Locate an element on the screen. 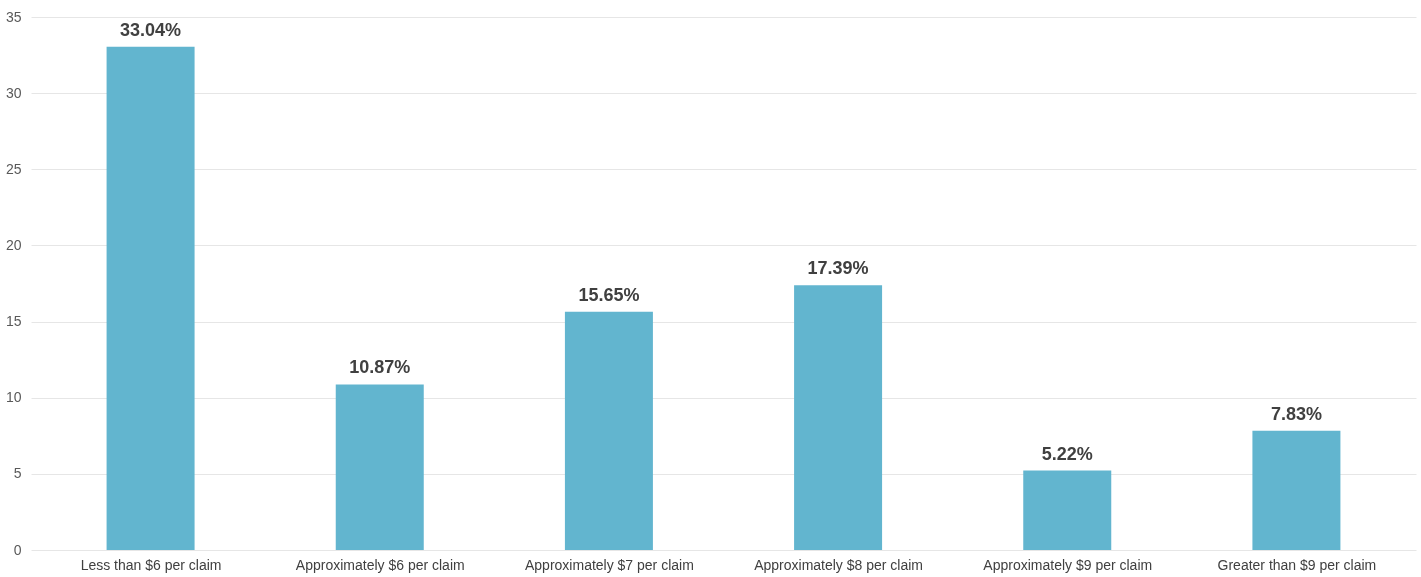  y-tick-label: 20 is located at coordinates (13, 244).